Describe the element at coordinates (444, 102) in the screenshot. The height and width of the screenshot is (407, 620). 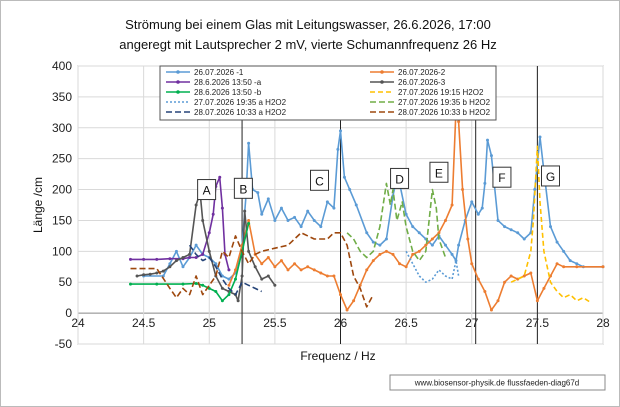
I see `legend-label: 27.07.2026 19:35 b H2O2` at that location.